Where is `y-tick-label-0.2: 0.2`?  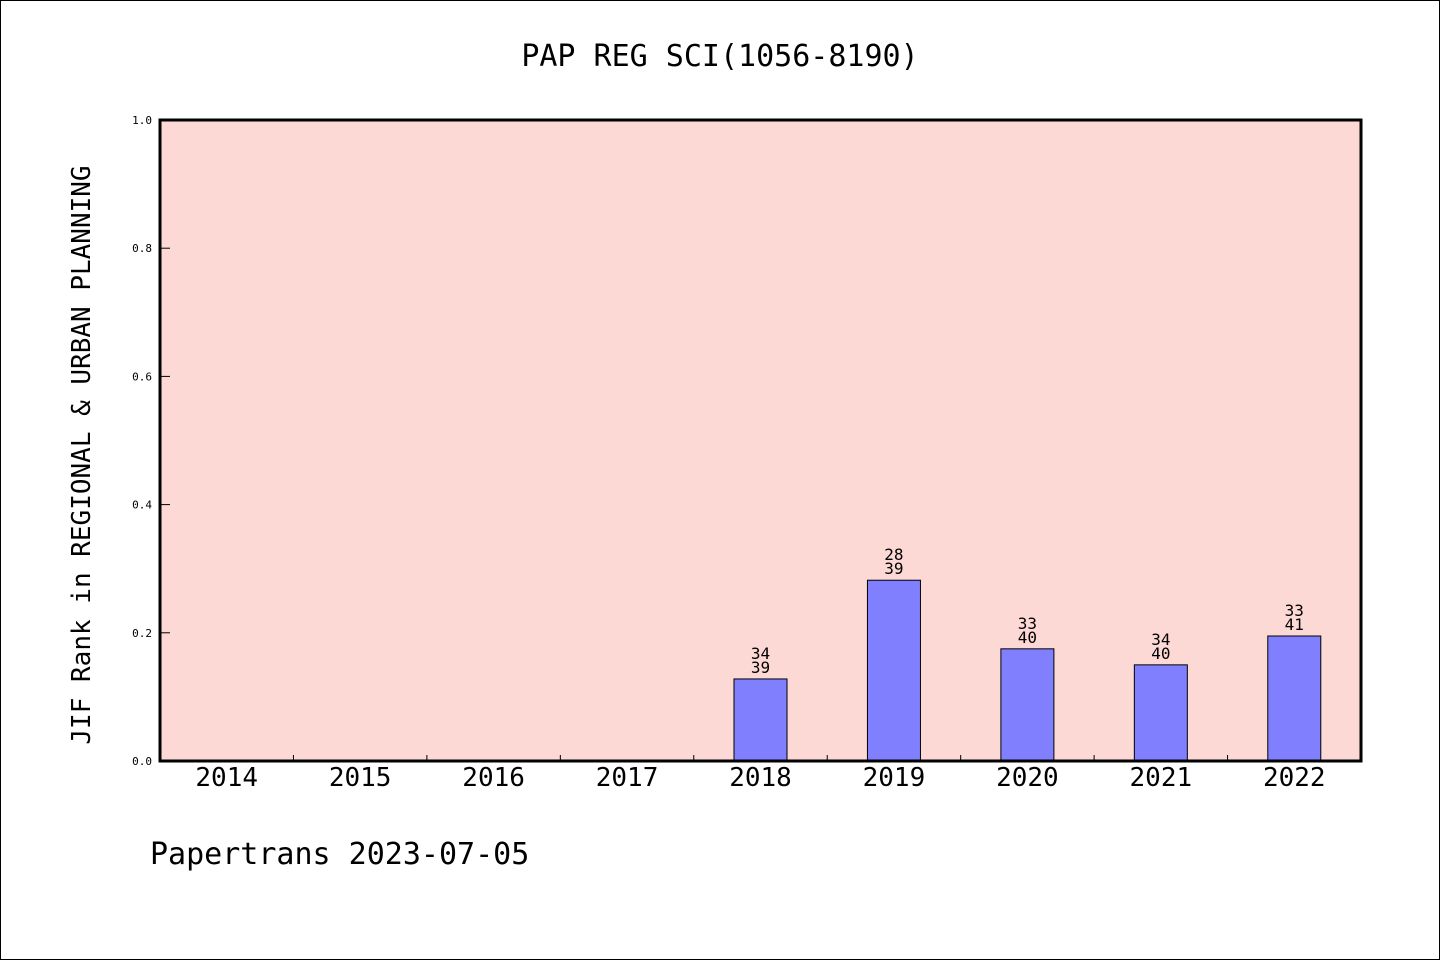 y-tick-label-0.2: 0.2 is located at coordinates (142, 633).